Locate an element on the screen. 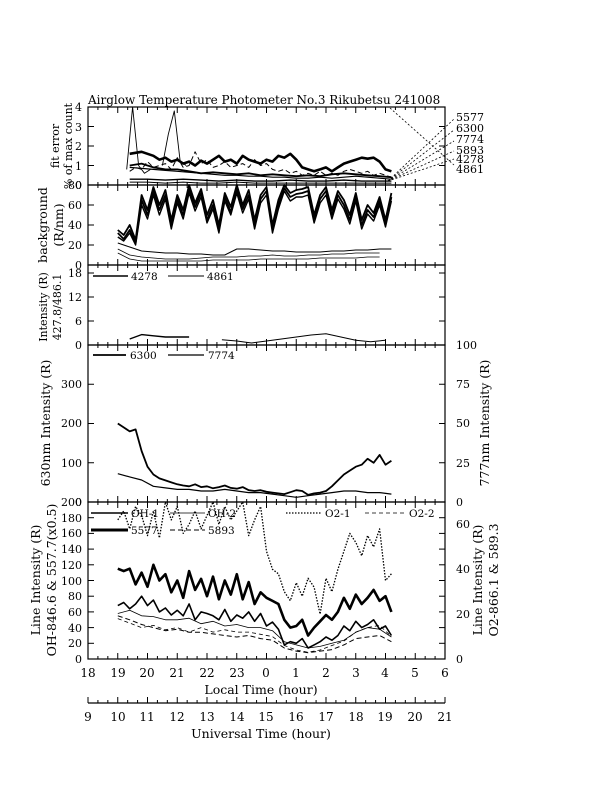 The width and height of the screenshot is (612, 792). ut-tick-8: 17 is located at coordinates (325, 717).